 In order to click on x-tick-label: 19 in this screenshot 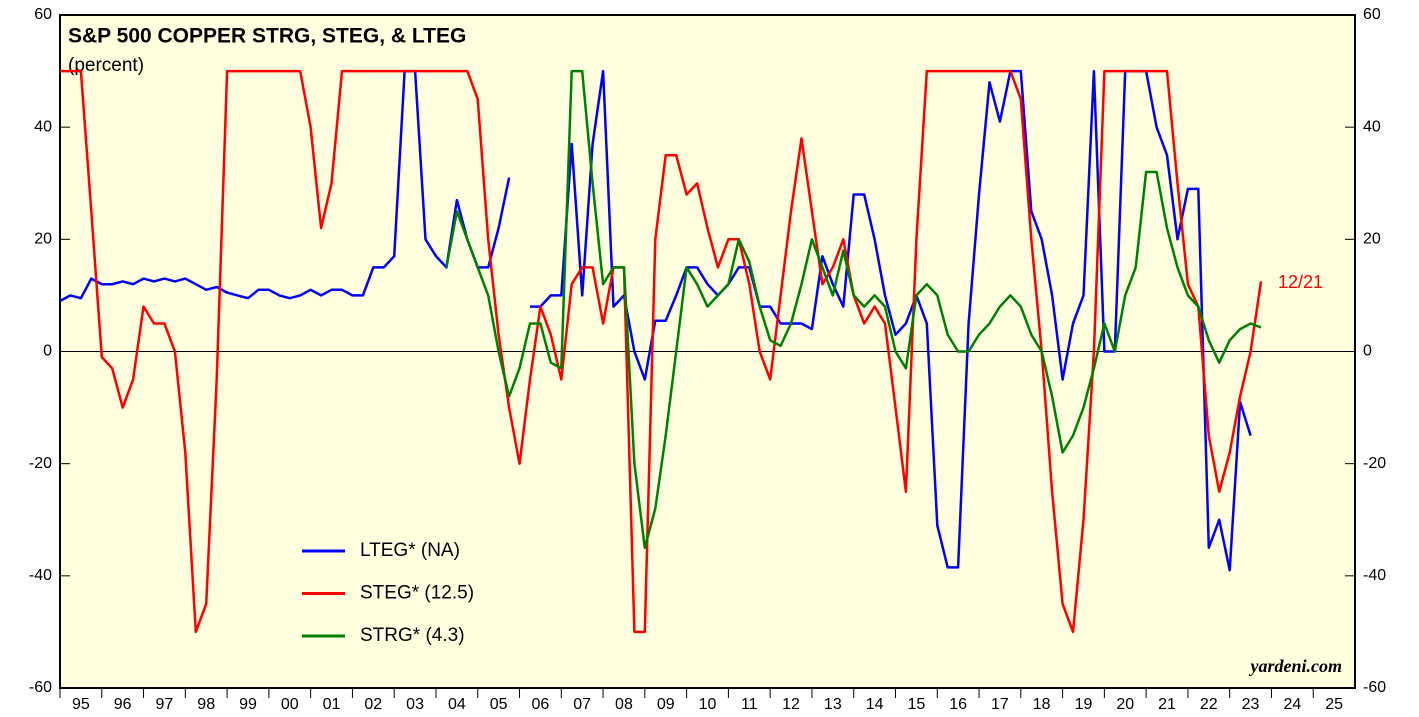, I will do `click(1084, 704)`.